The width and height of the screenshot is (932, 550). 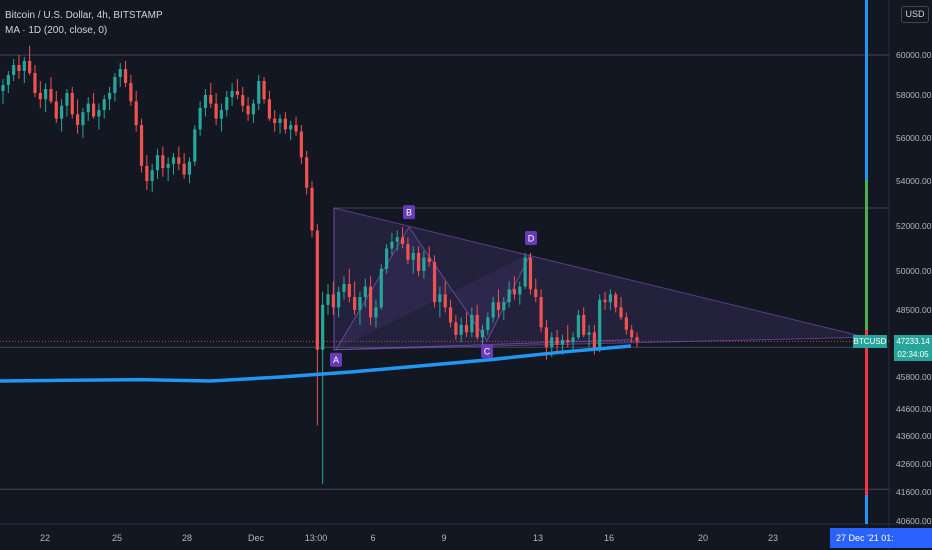 What do you see at coordinates (487, 351) in the screenshot?
I see `pattern-point-c: C` at bounding box center [487, 351].